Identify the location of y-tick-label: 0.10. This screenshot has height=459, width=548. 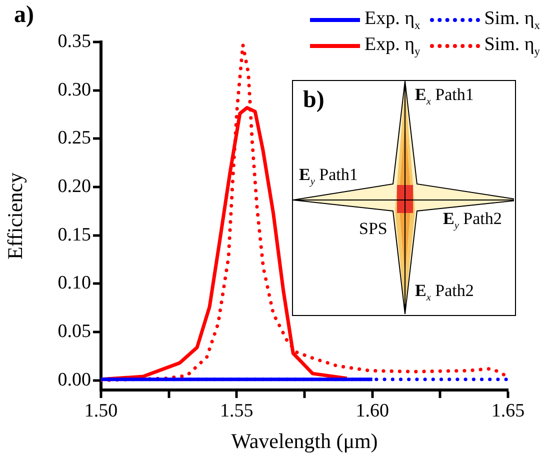
(74, 283).